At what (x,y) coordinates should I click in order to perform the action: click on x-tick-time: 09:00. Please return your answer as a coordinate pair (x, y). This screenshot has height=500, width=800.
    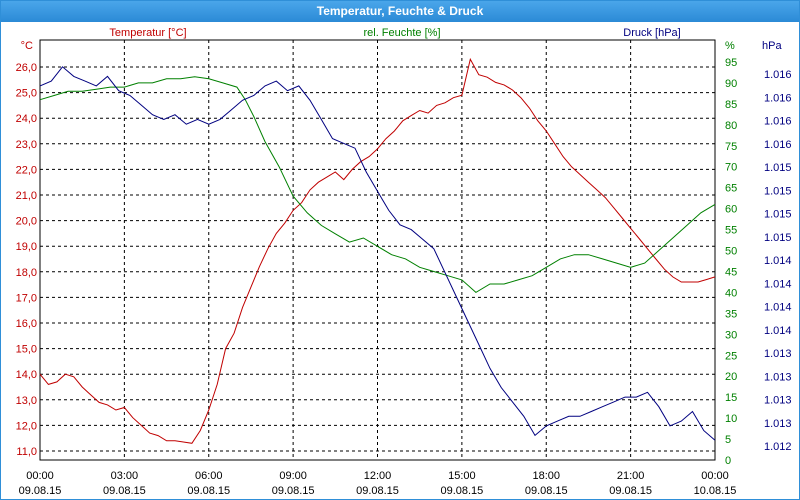
    Looking at the image, I should click on (293, 476).